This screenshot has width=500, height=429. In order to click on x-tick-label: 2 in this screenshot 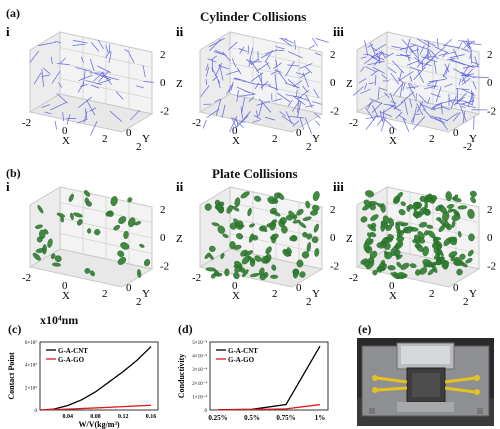, I will do `click(105, 294)`.